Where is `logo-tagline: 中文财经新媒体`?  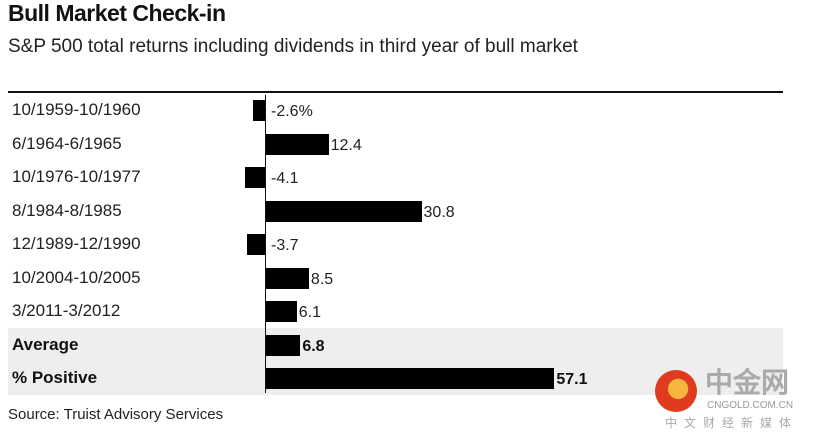
logo-tagline: 中文财经新媒体 is located at coordinates (732, 423).